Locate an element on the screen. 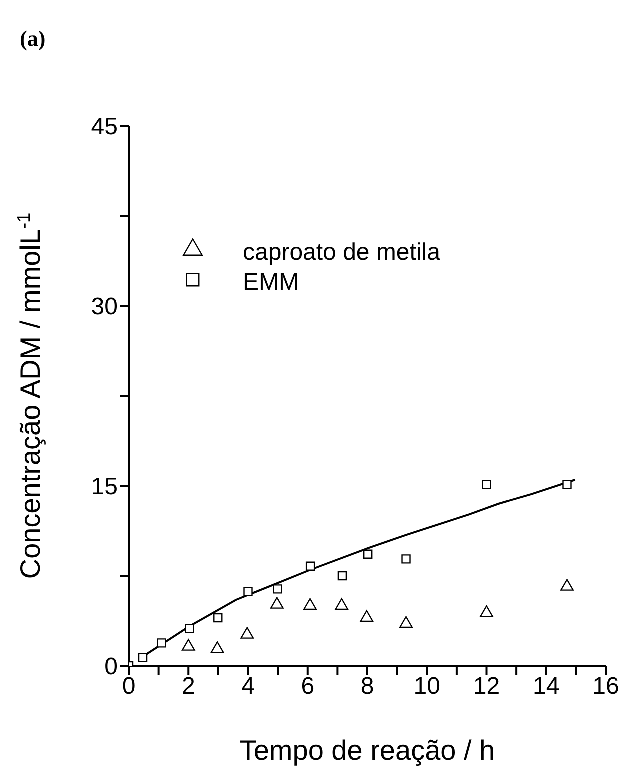  x-tick-label: 10 is located at coordinates (427, 686).